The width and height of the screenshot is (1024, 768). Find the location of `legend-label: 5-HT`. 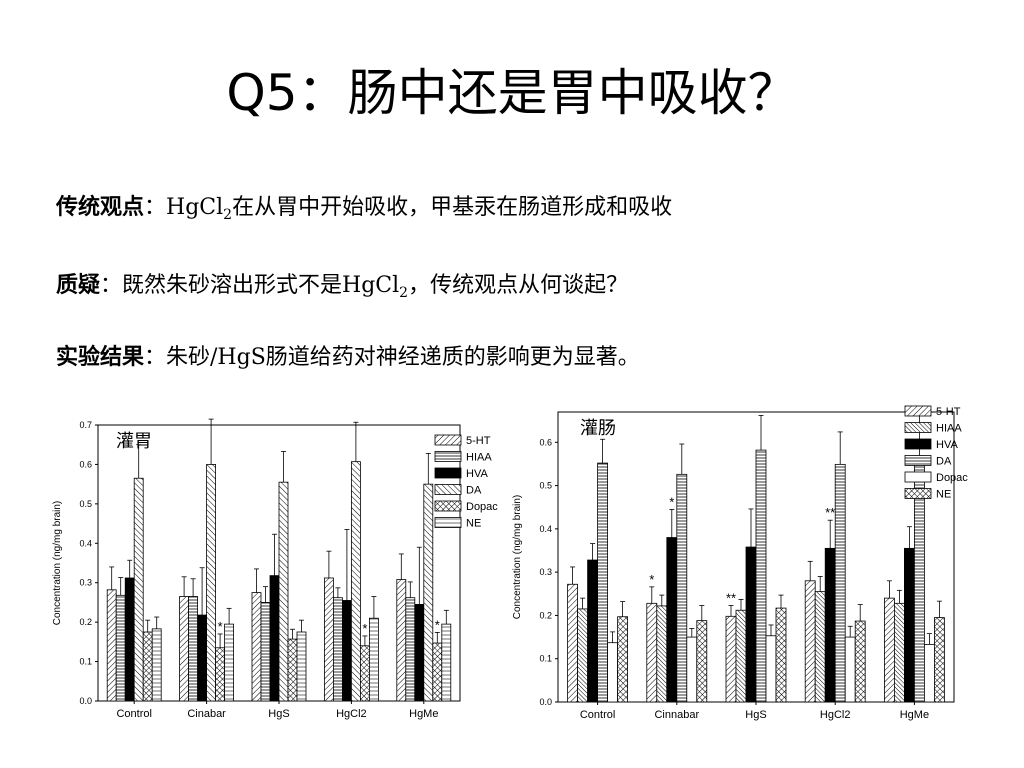

legend-label: 5-HT is located at coordinates (478, 441).